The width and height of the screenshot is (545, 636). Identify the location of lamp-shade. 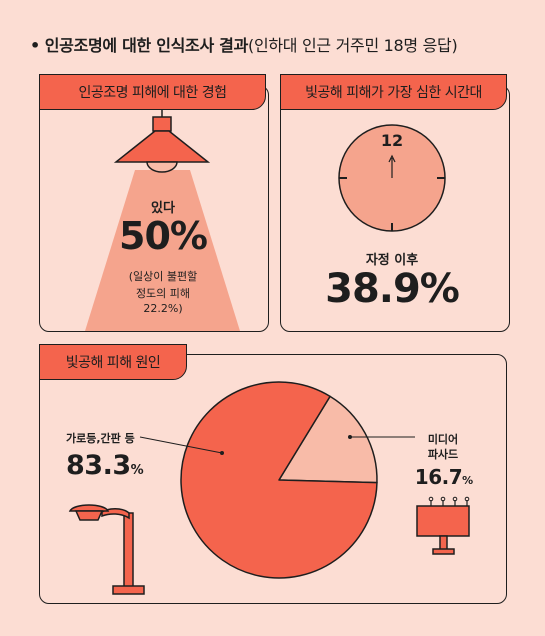
(162, 146).